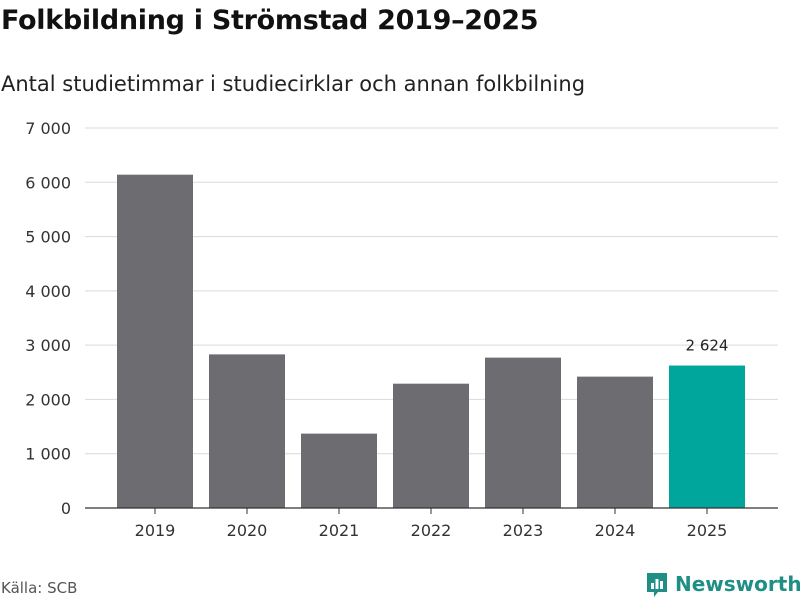 The width and height of the screenshot is (800, 600). Describe the element at coordinates (707, 436) in the screenshot. I see `bar-2025` at that location.